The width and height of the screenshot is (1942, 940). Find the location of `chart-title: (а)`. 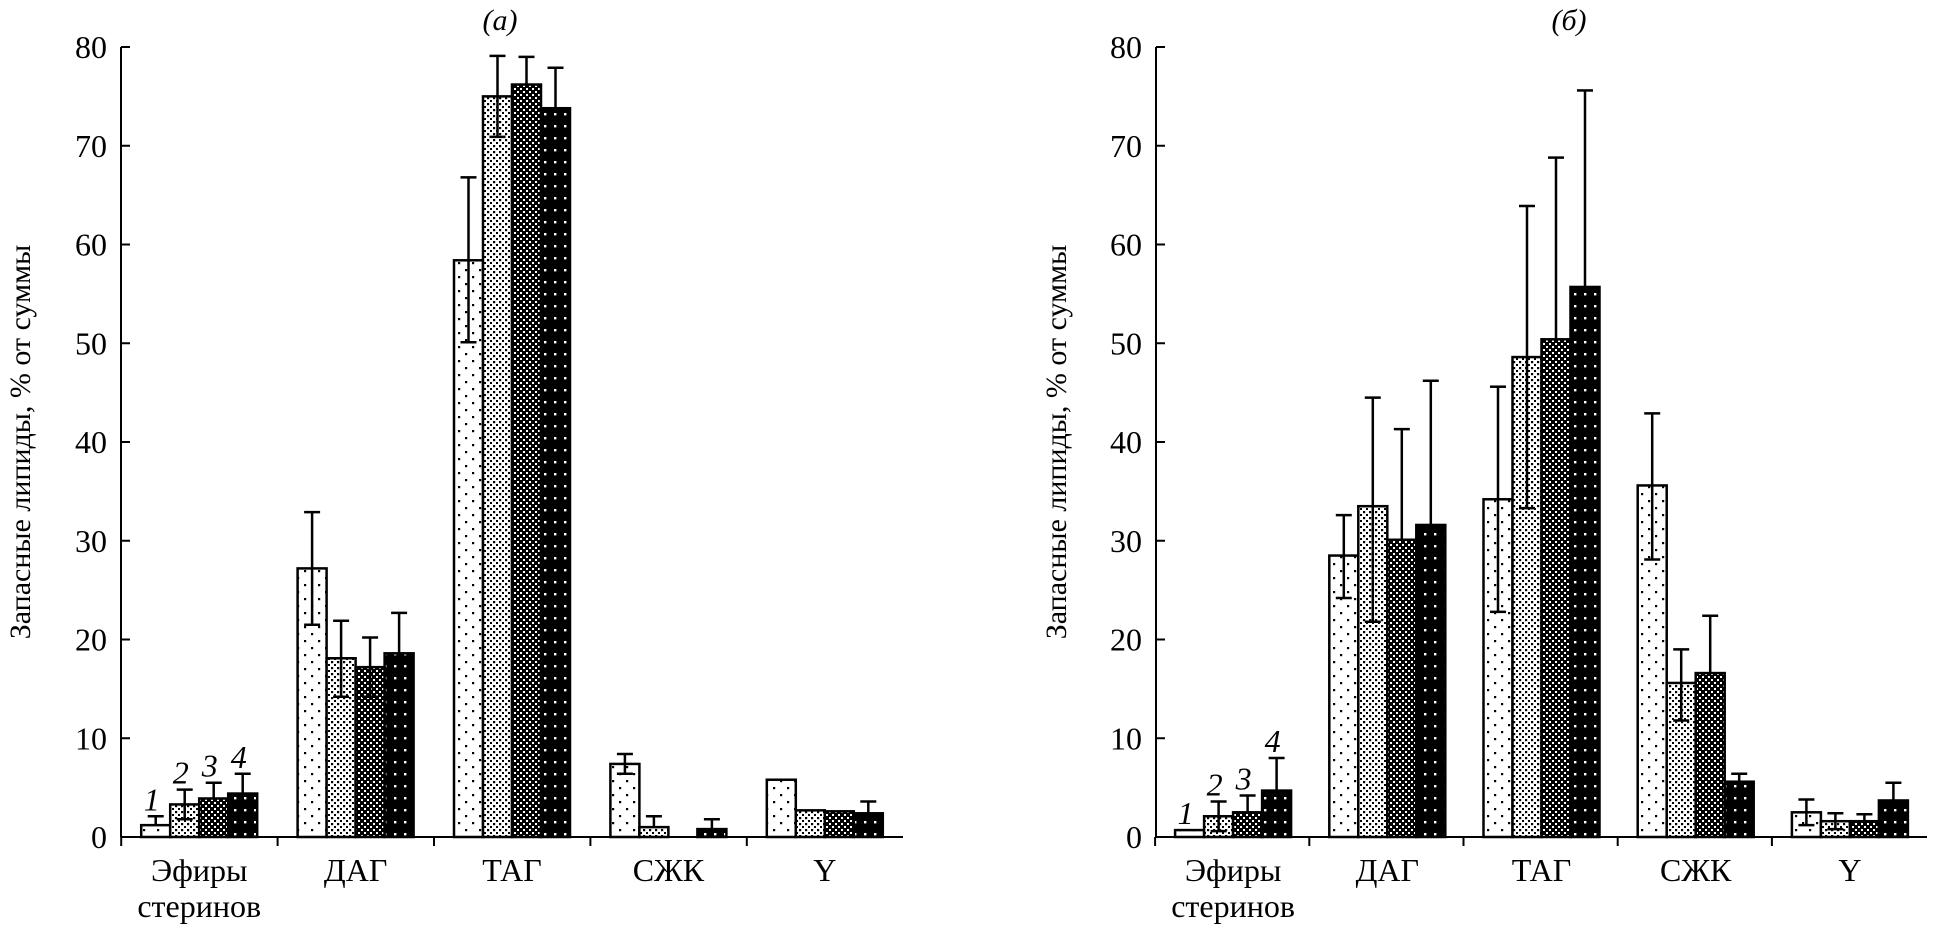

chart-title: (а) is located at coordinates (500, 20).